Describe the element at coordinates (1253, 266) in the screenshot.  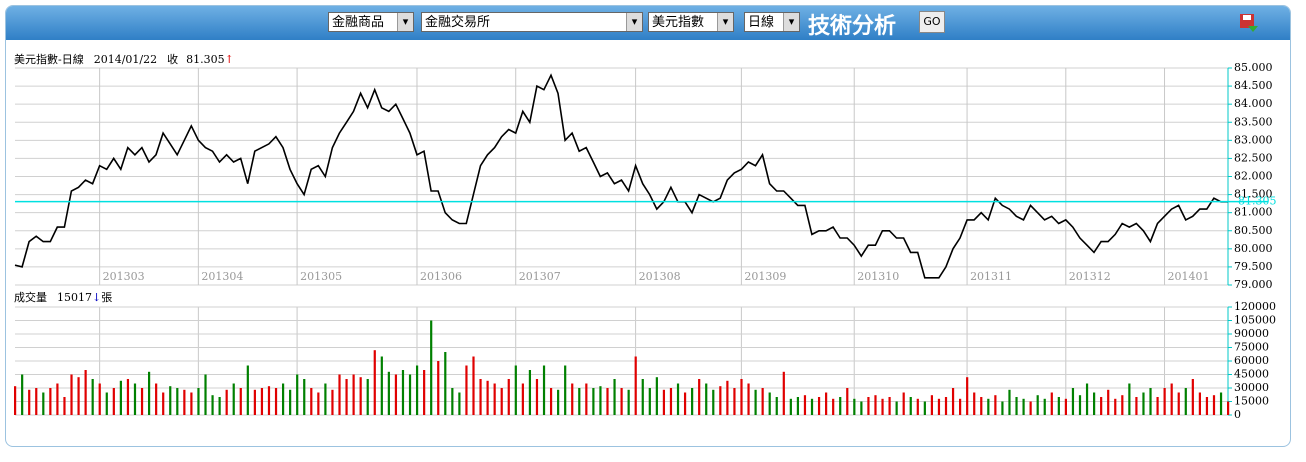
I see `y-tick-label: 79.500` at that location.